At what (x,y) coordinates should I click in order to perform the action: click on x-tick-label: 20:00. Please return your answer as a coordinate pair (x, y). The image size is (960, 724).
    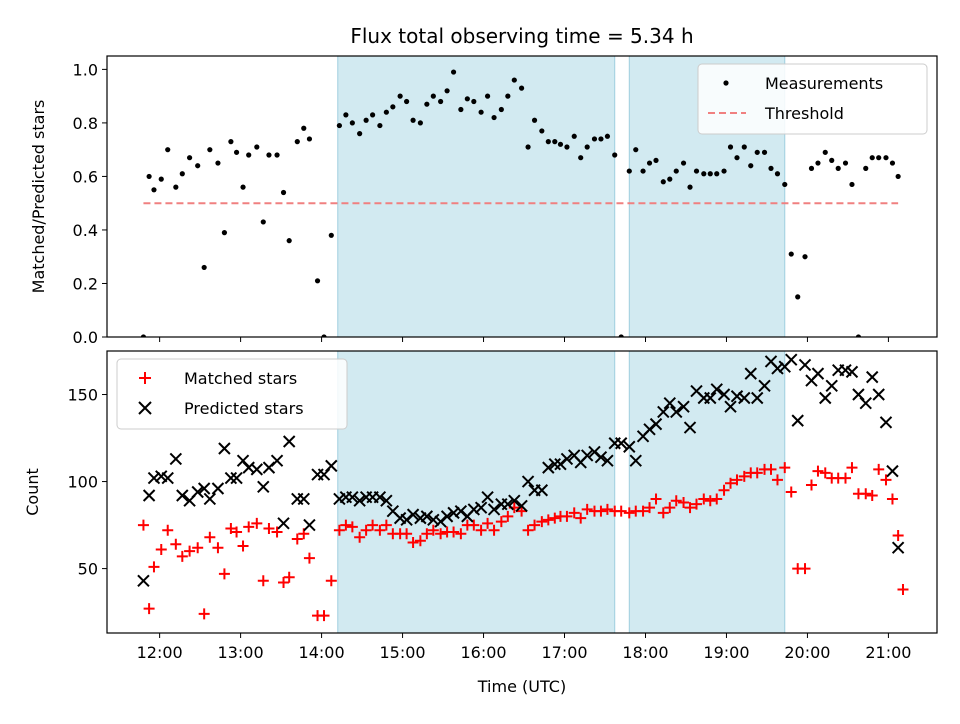
    Looking at the image, I should click on (807, 652).